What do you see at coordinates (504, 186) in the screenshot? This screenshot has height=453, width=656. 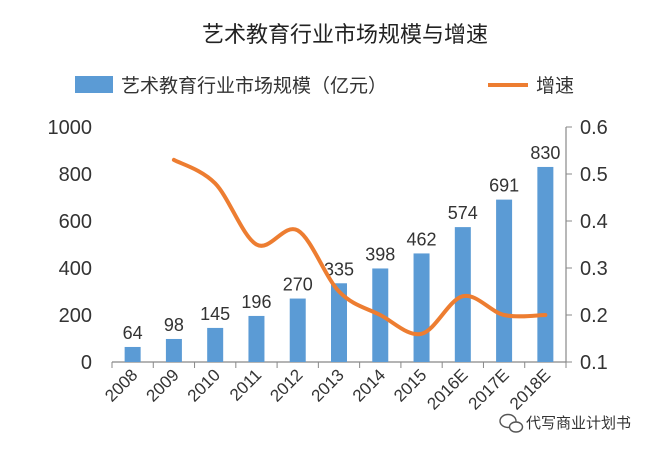 I see `bar-value-label: 691` at bounding box center [504, 186].